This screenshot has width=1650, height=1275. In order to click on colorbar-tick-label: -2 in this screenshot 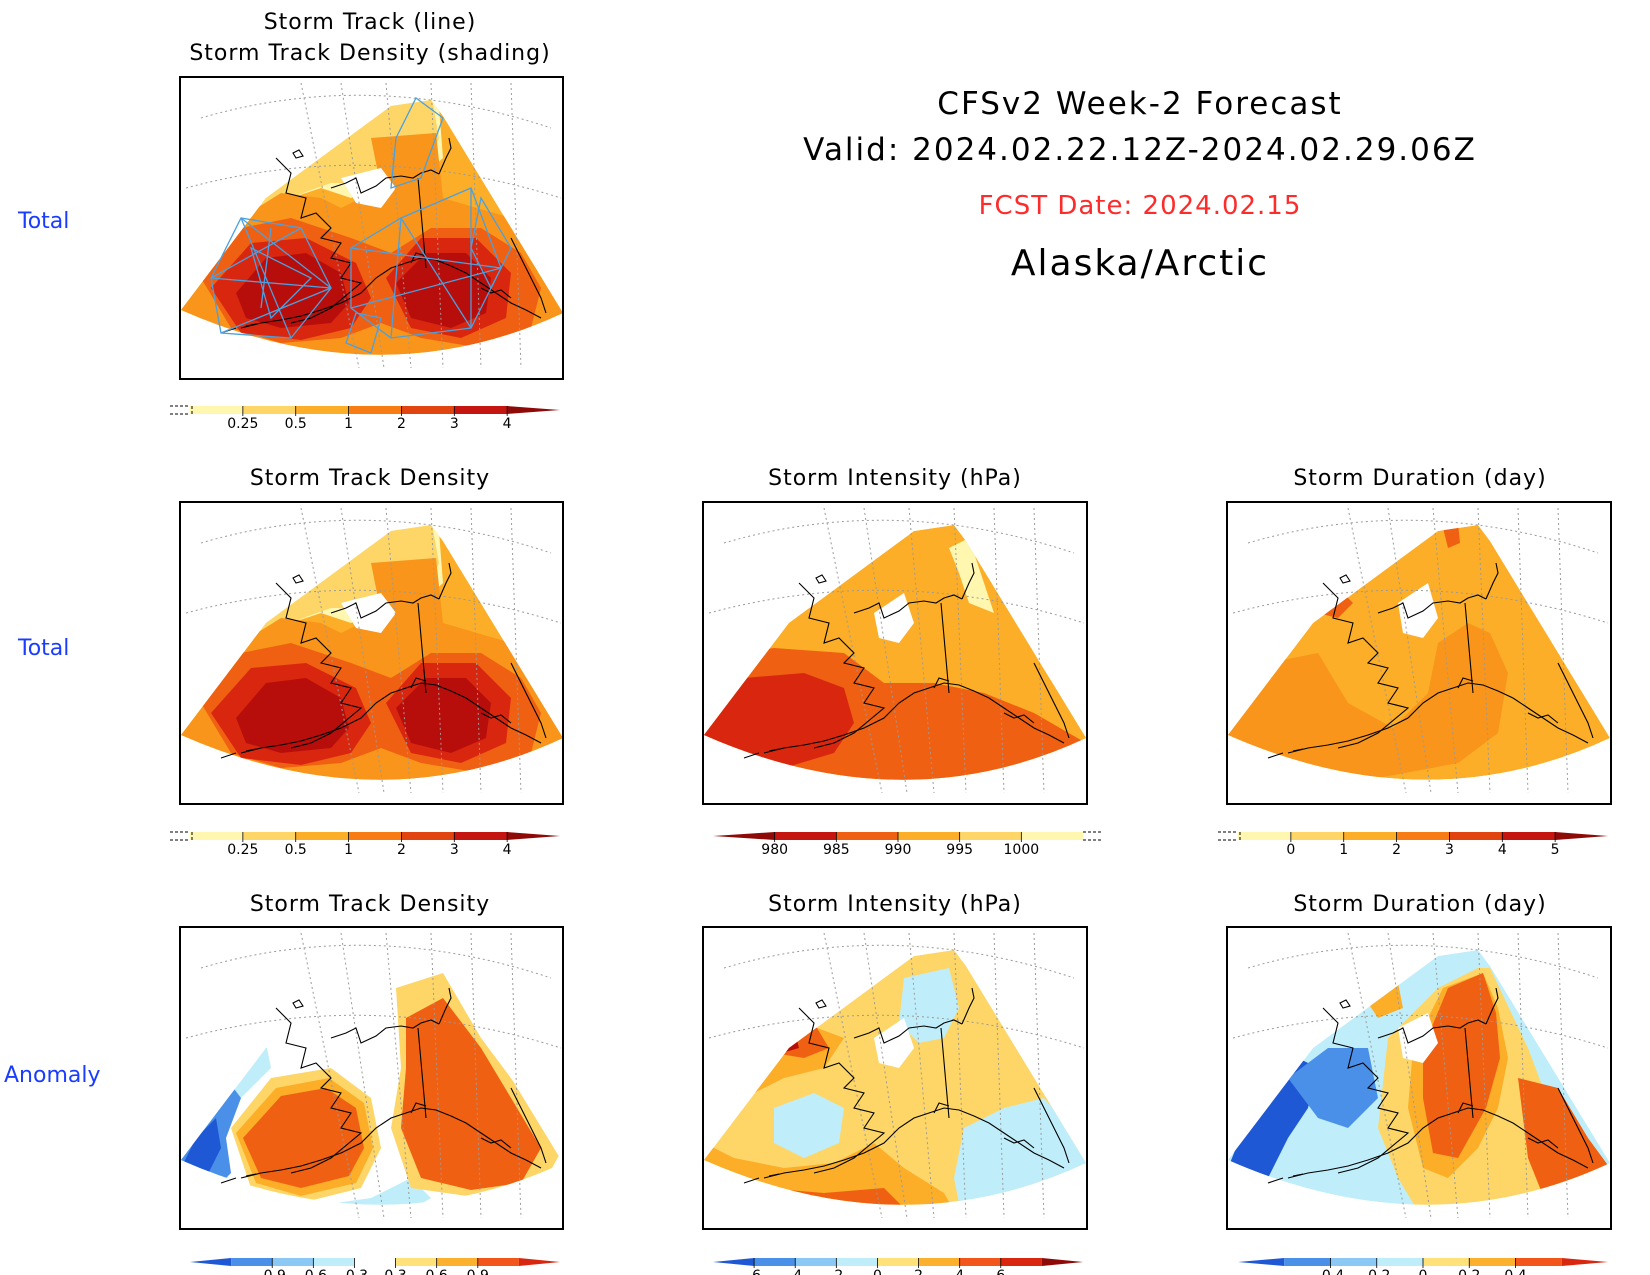, I will do `click(836, 1271)`.